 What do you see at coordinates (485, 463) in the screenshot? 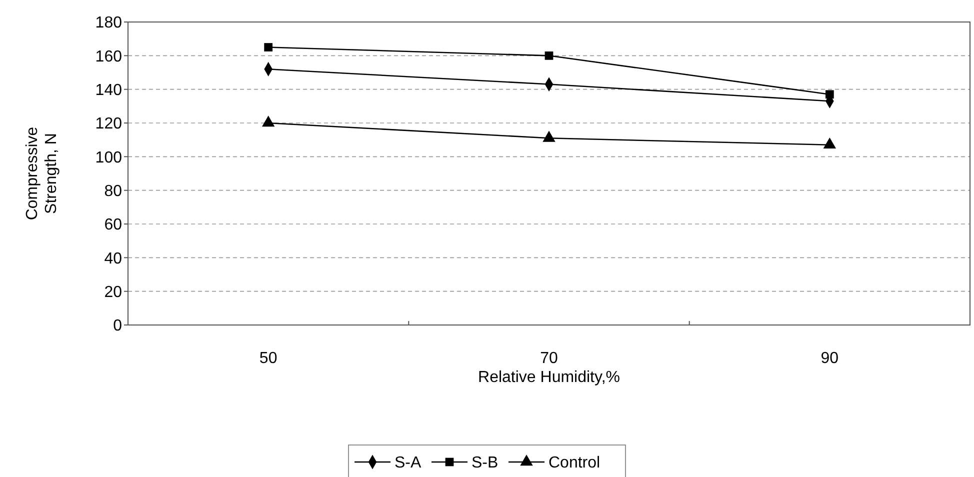
I see `legend-label: S-B` at bounding box center [485, 463].